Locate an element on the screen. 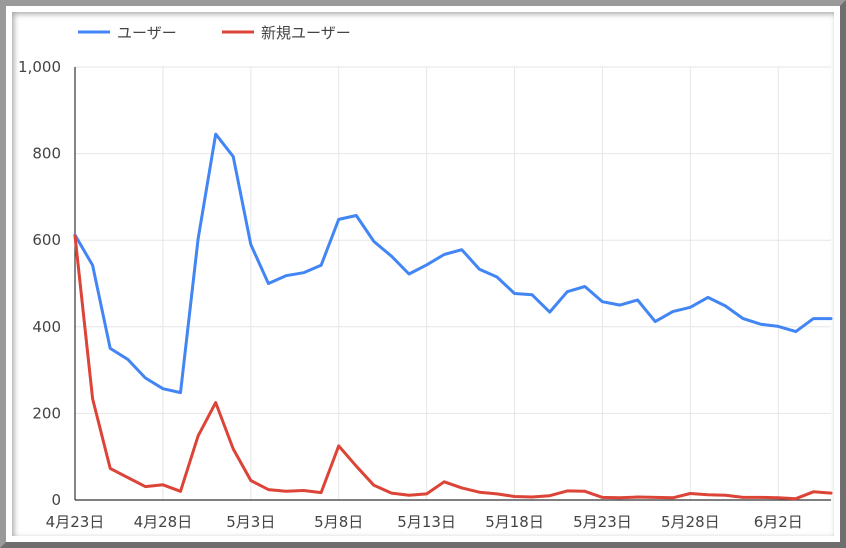  x-tick-label: 5月3日 is located at coordinates (250, 522).